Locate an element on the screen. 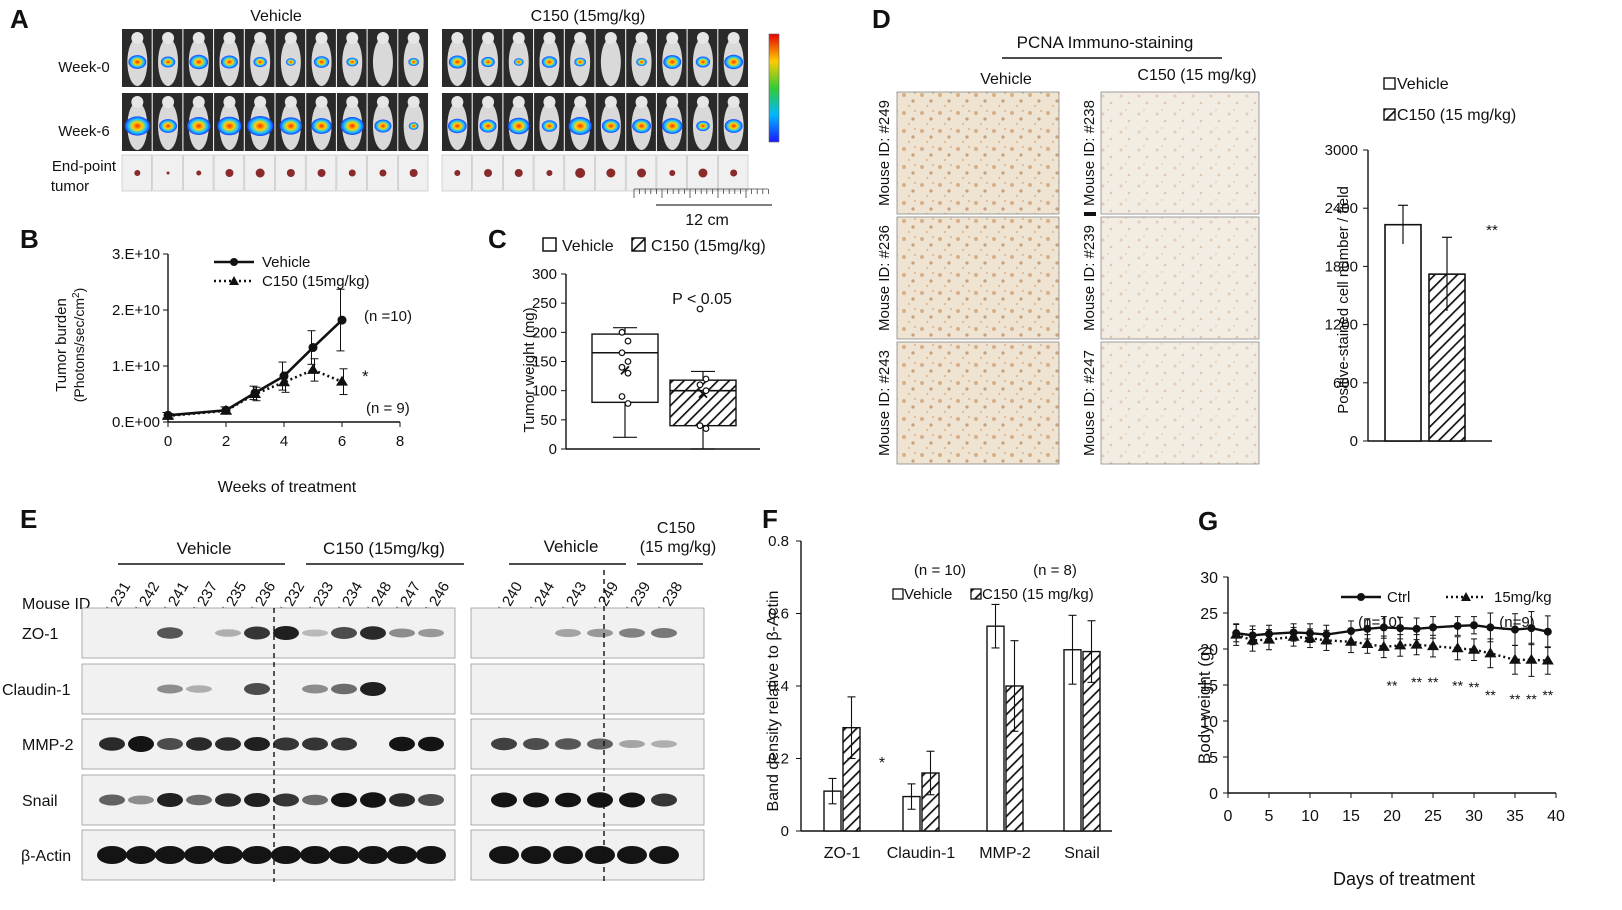 This screenshot has width=1622, height=910. panel-a-group-c150: C150 (15mg/kg) is located at coordinates (588, 16).